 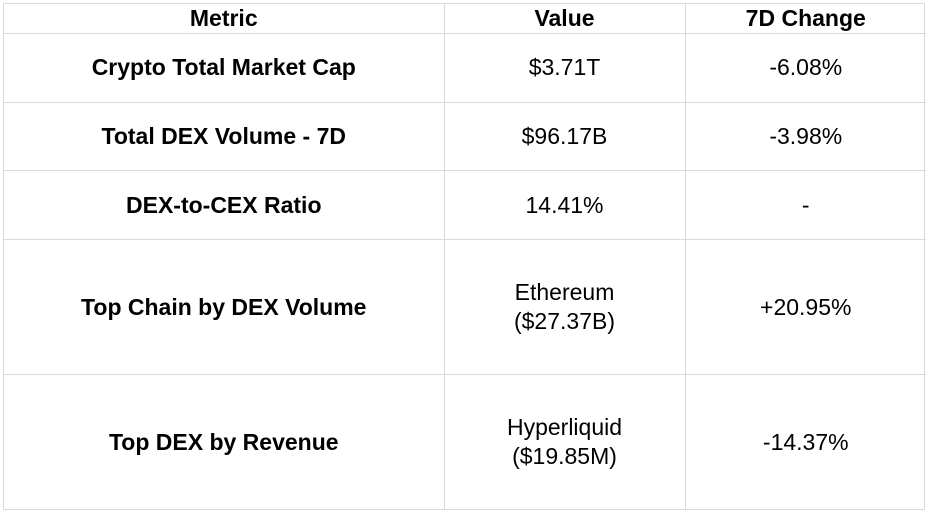 I want to click on value-cell: $3.71T, so click(x=564, y=68).